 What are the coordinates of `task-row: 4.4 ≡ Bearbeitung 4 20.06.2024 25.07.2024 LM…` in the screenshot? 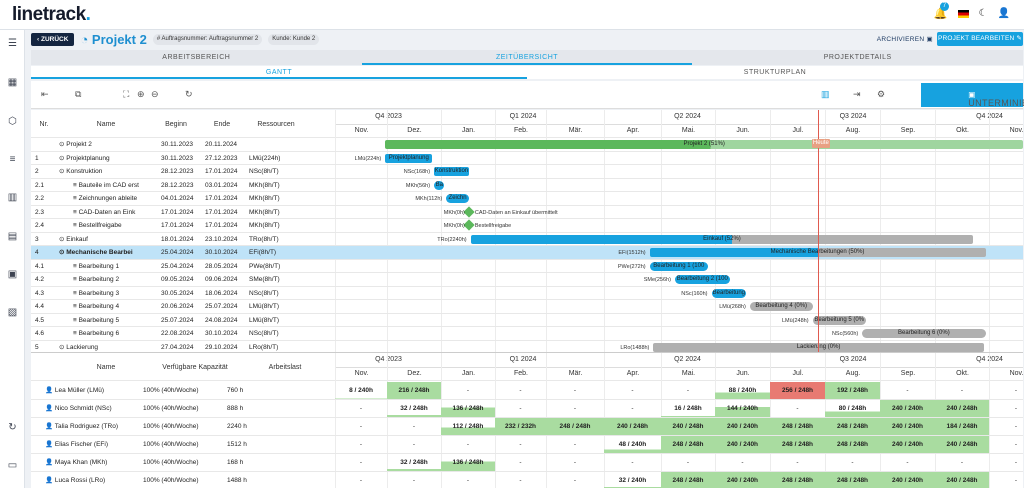 It's located at (527, 307).